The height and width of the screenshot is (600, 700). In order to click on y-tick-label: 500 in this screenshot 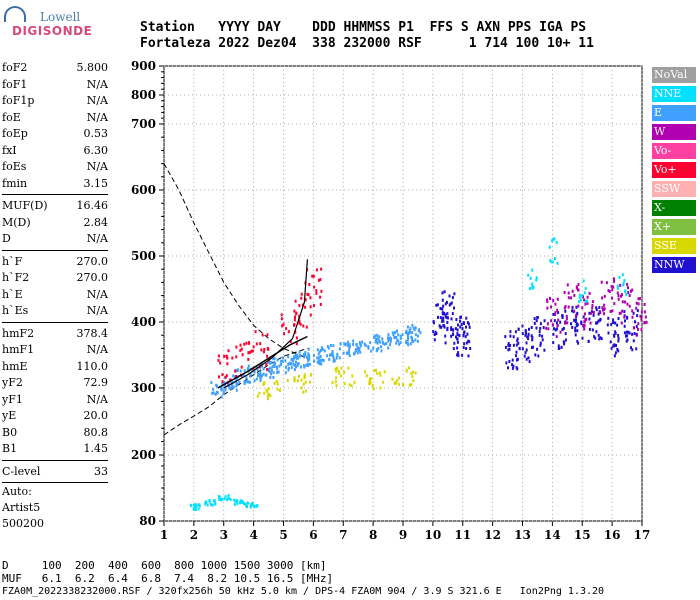, I will do `click(143, 256)`.